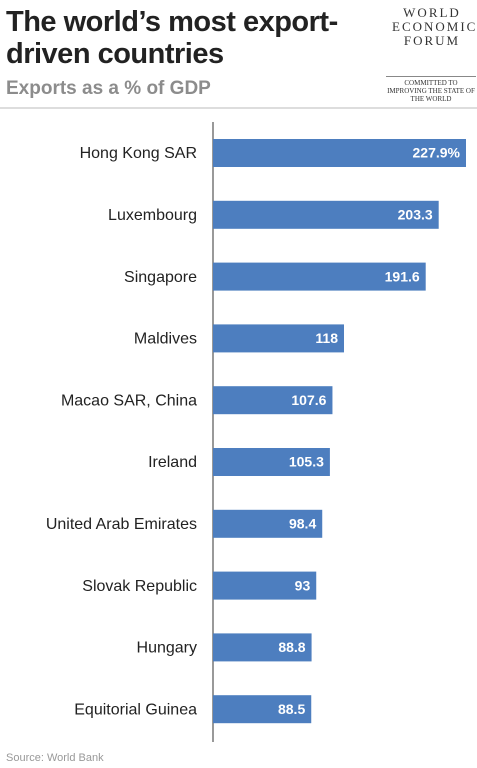  I want to click on value-label: 93, so click(303, 585).